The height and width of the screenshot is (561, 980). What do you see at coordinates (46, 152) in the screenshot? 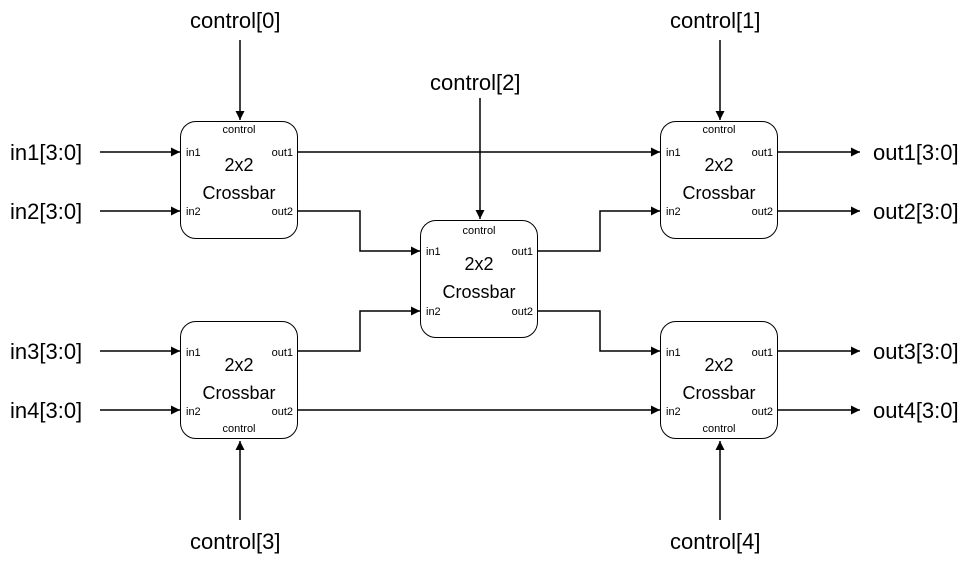
I see `input-label-in1: in1[3:0]` at bounding box center [46, 152].